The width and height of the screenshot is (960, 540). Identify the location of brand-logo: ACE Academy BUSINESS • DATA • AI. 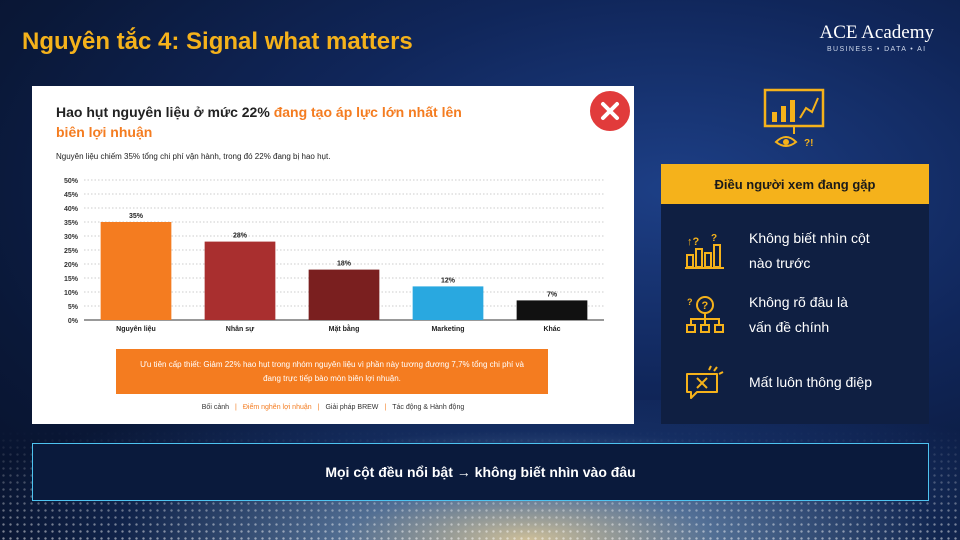
(876, 37).